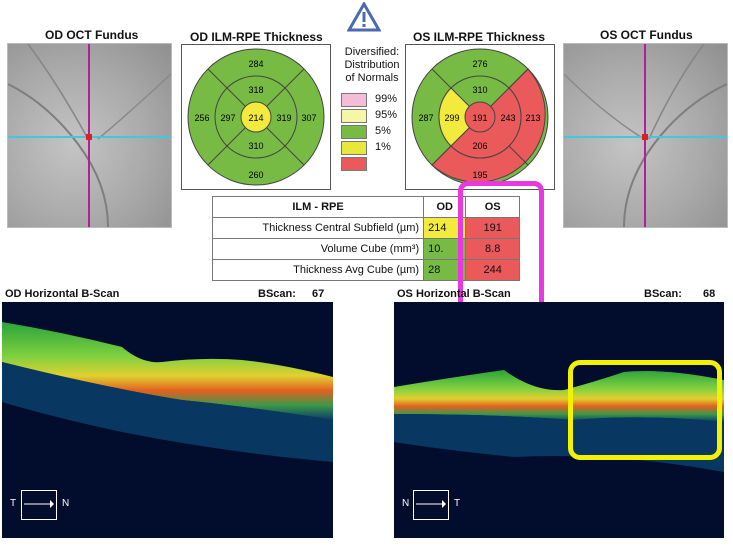  What do you see at coordinates (445, 228) in the screenshot?
I see `ilm-row-od-value: 214` at bounding box center [445, 228].